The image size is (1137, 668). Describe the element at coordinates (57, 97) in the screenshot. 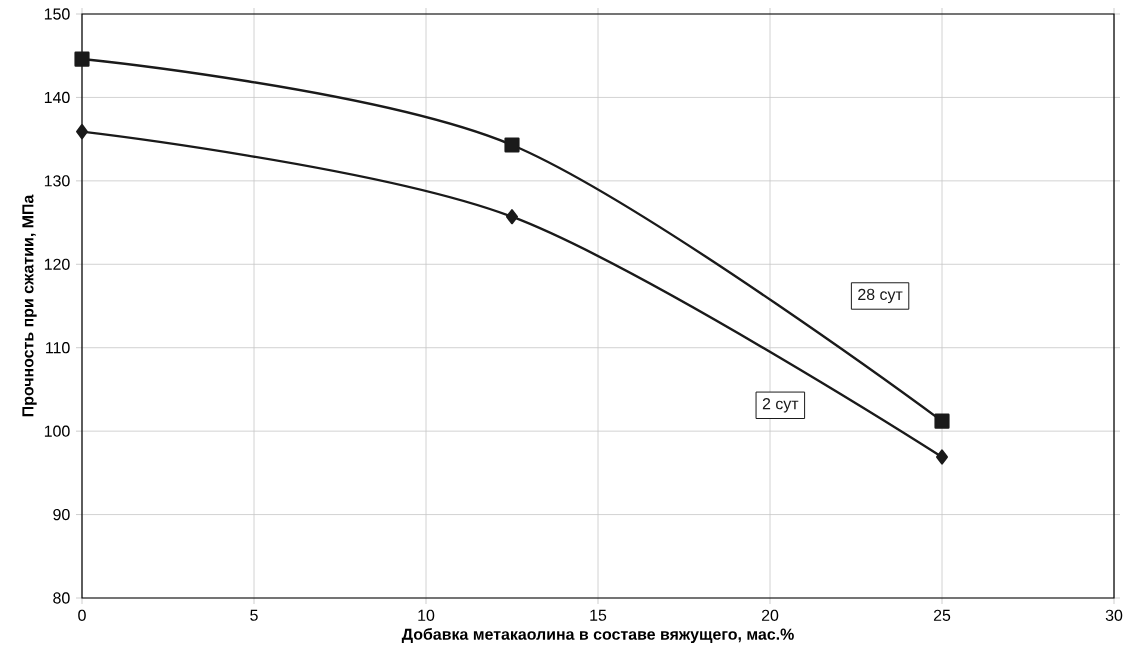

I see `y-tick-label: 140` at that location.